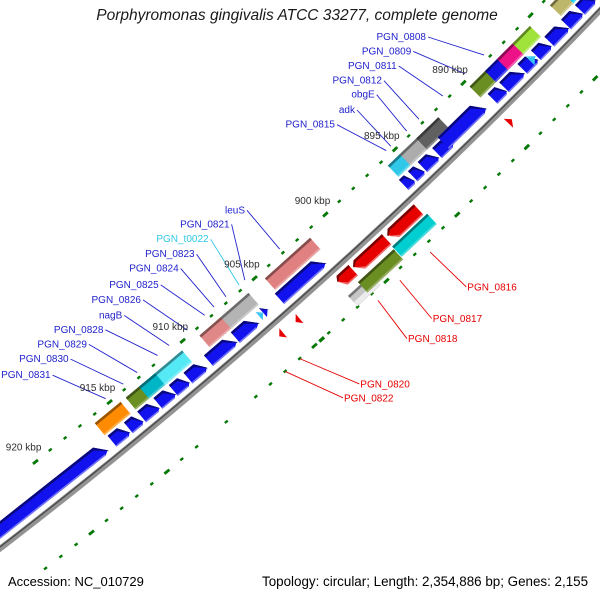 This screenshot has height=600, width=600. What do you see at coordinates (235, 210) in the screenshot?
I see `svg-text: leuS` at bounding box center [235, 210].